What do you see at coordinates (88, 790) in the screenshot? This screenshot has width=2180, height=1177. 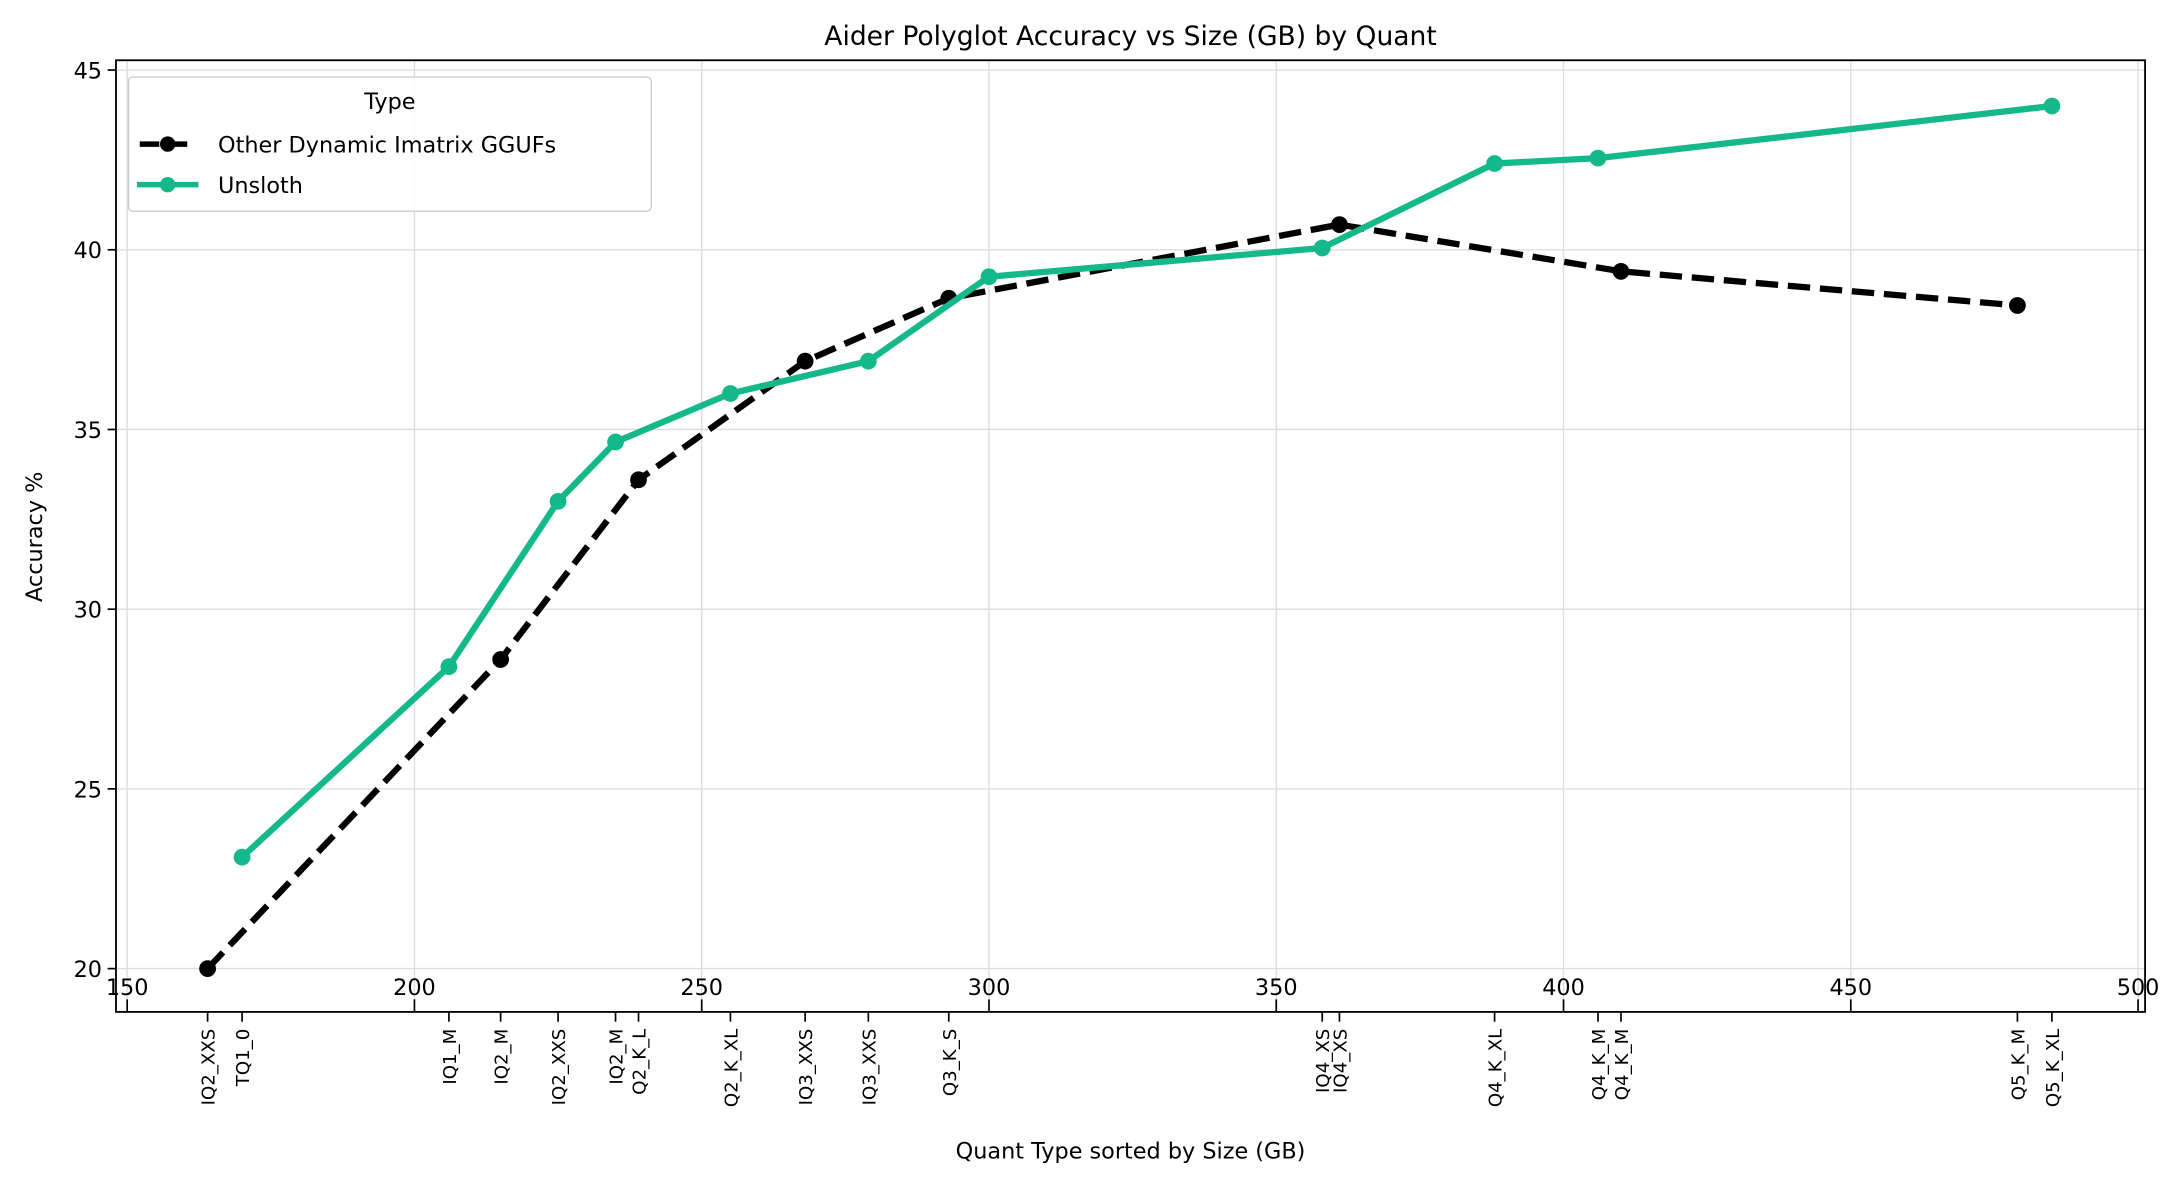 I see `y-tick-label: 25` at bounding box center [88, 790].